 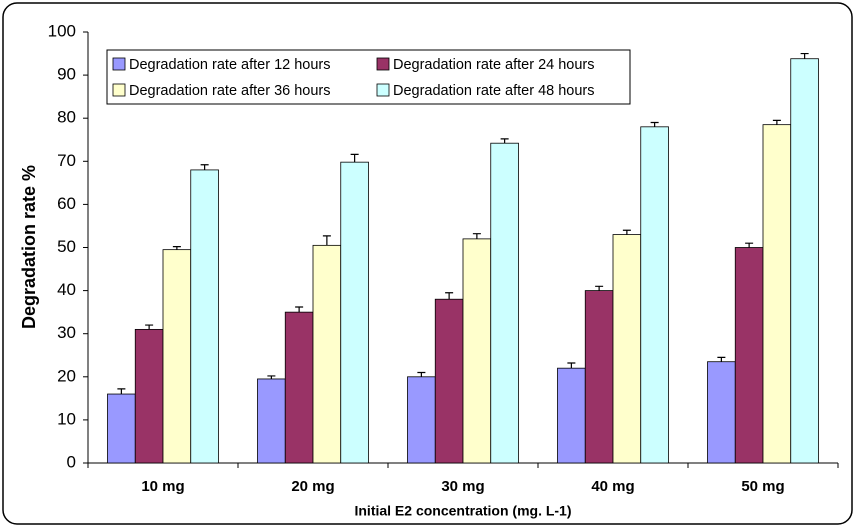 I want to click on y-tick-label: 40, so click(x=66, y=289).